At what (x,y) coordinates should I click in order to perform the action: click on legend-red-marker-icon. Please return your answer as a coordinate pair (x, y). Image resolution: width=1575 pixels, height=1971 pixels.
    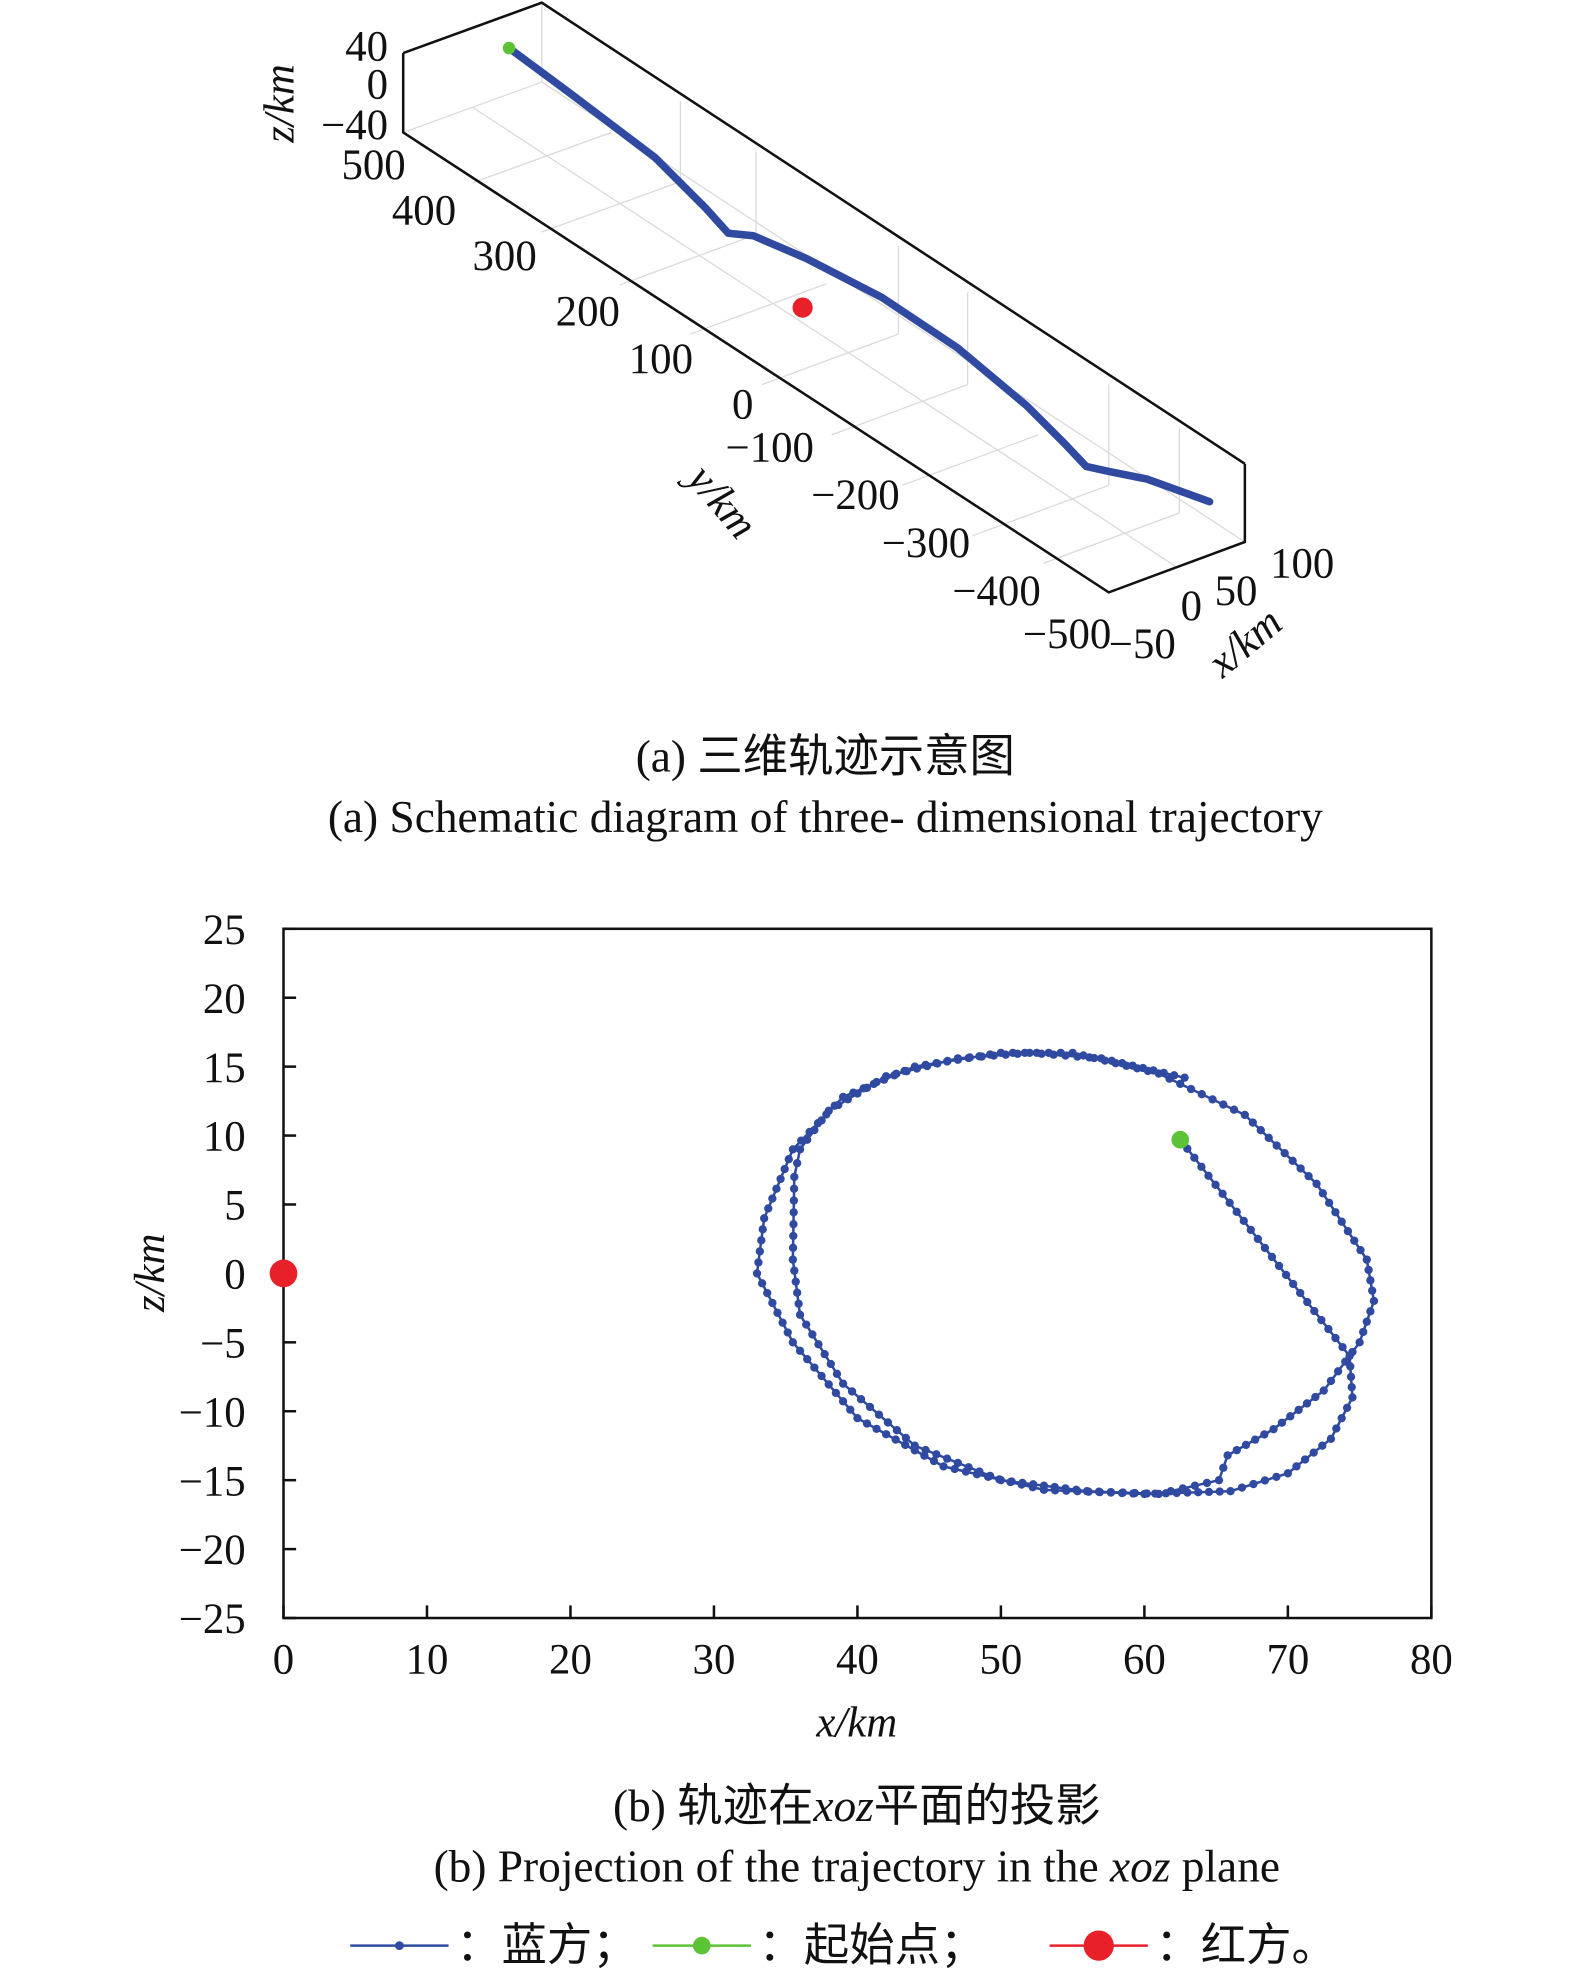
    Looking at the image, I should click on (1098, 1945).